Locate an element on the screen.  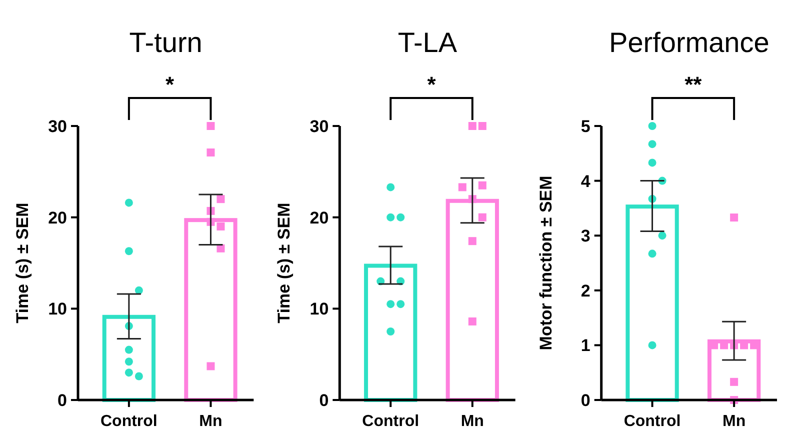
y-tick-label: 4 is located at coordinates (585, 181).